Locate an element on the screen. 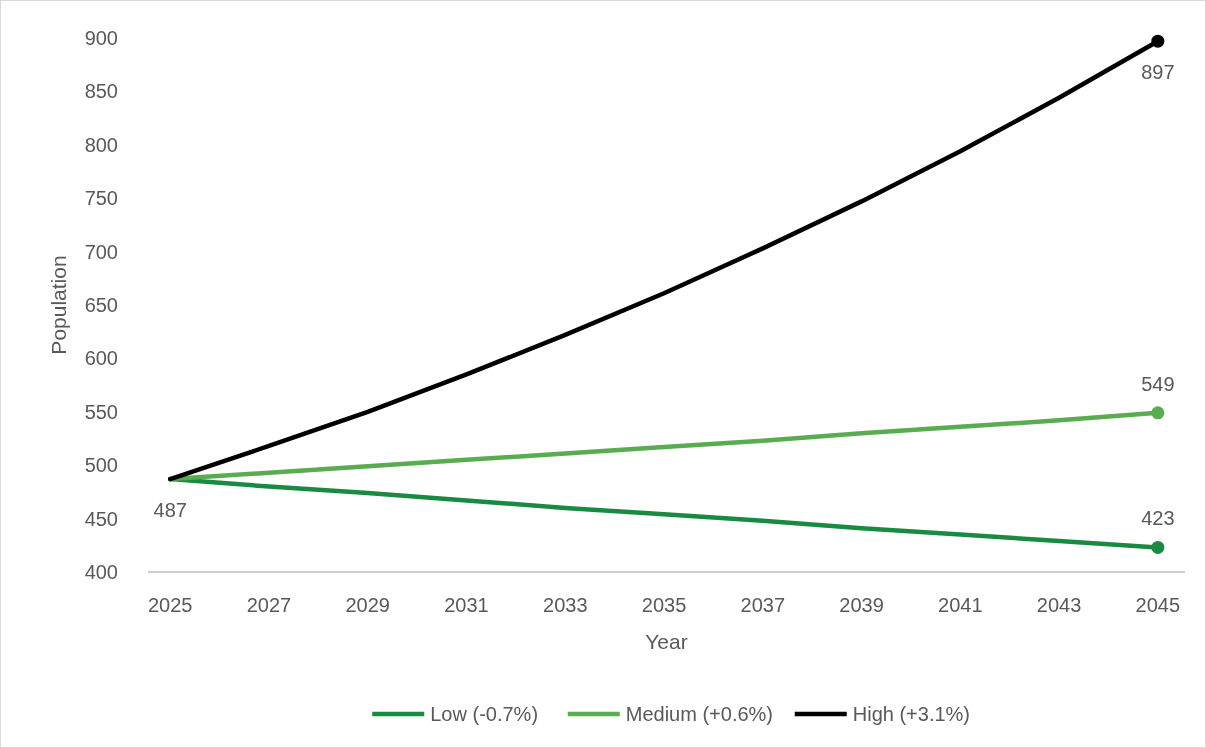 This screenshot has height=748, width=1206. data-label: 487 is located at coordinates (170, 510).